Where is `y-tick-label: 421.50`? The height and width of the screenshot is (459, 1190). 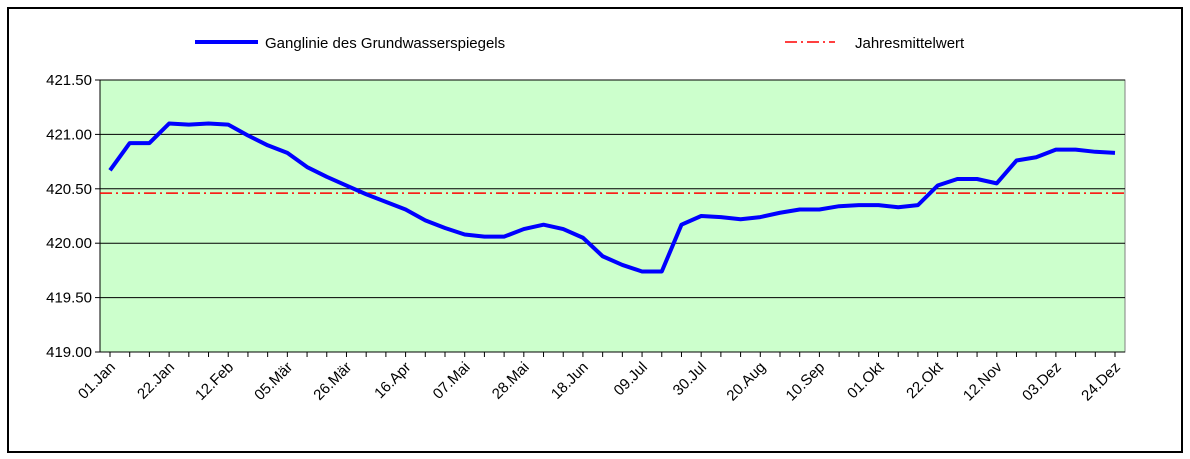 y-tick-label: 421.50 is located at coordinates (69, 80).